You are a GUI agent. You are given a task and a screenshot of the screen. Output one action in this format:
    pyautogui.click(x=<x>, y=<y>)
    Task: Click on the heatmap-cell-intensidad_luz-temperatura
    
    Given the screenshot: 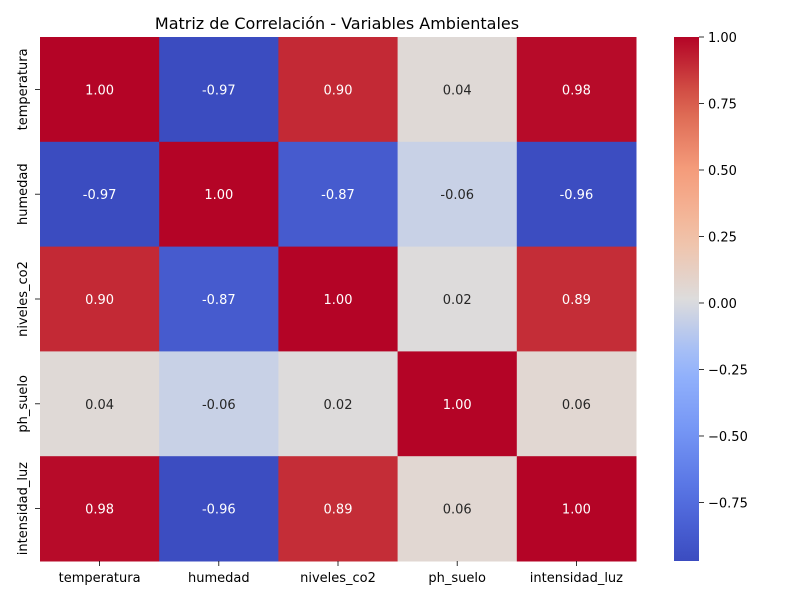 What is the action you would take?
    pyautogui.click(x=100, y=509)
    